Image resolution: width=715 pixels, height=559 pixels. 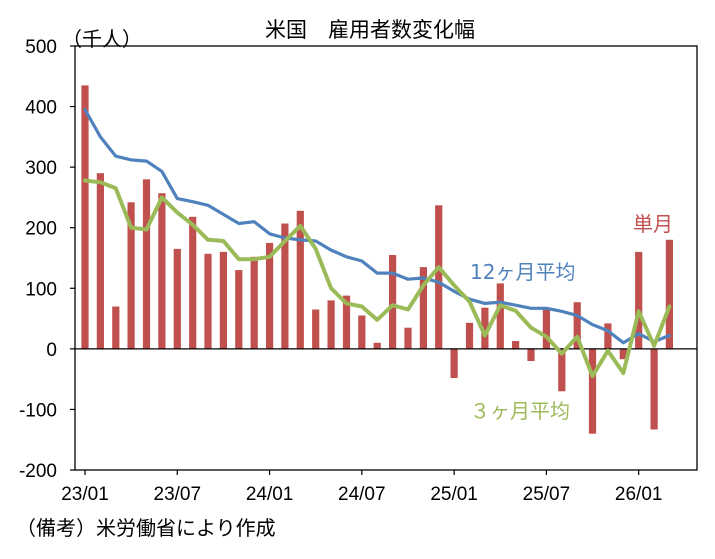 I want to click on bar-23/01, so click(x=85, y=217).